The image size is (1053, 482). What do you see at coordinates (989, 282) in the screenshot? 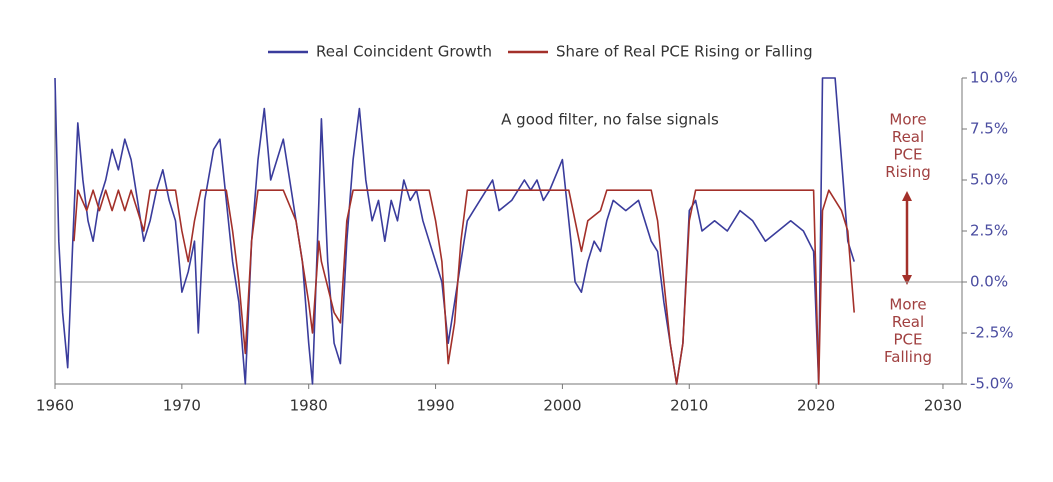
I see `y-tick-label: 0.0%` at bounding box center [989, 282].